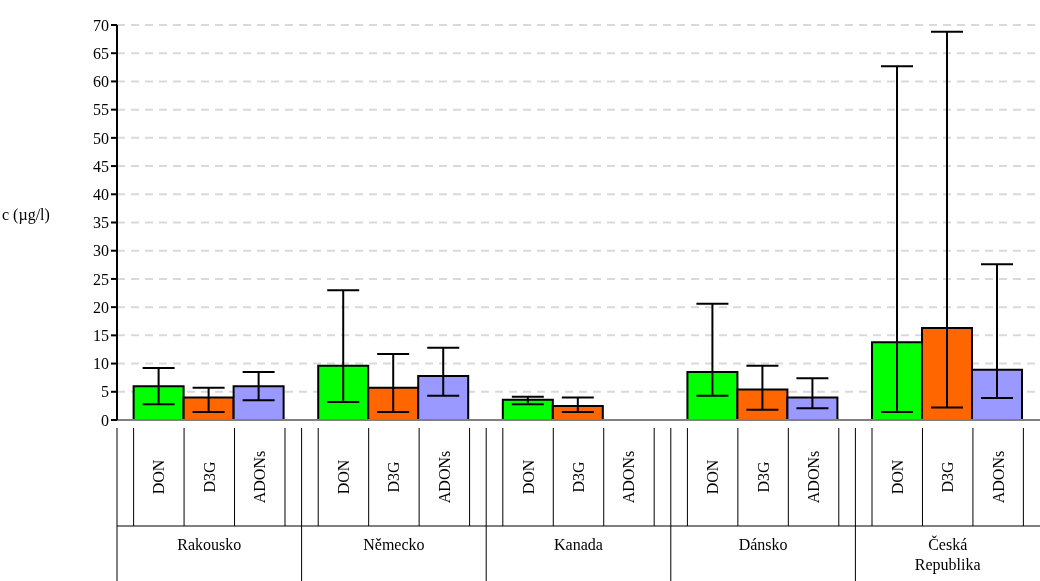 Image resolution: width=1040 pixels, height=581 pixels. Describe the element at coordinates (101, 307) in the screenshot. I see `y-tick-label: 20` at that location.